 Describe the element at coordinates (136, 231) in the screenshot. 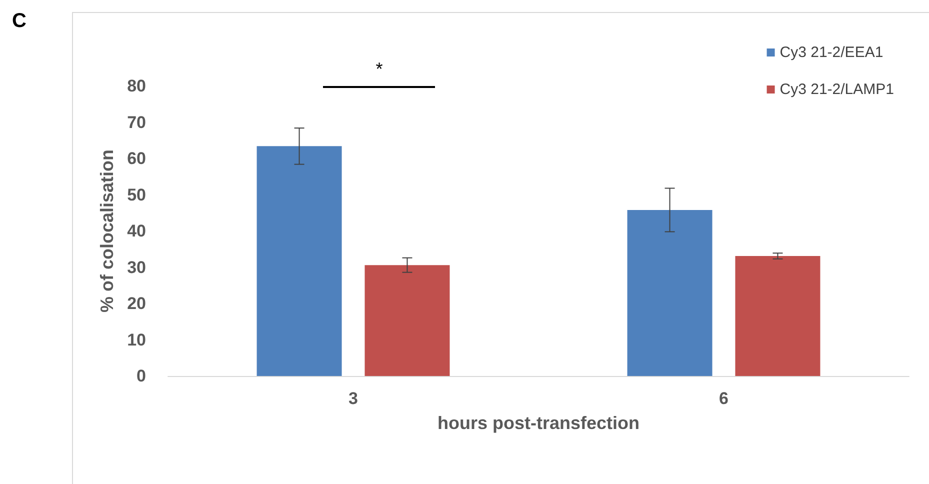

I see `y-tick-label: 40` at that location.